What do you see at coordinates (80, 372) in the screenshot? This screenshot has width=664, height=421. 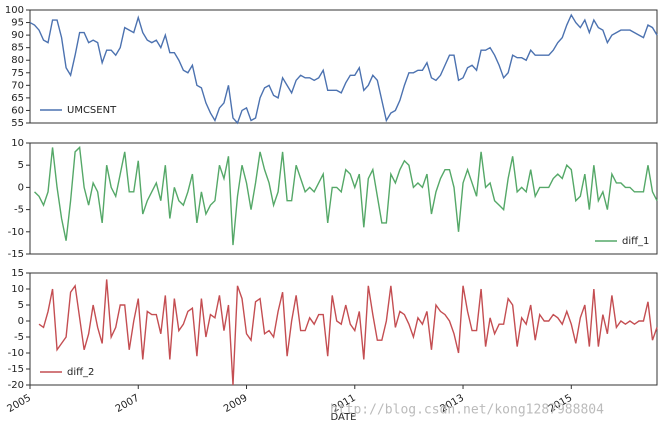 I see `legend-label: diff_2` at bounding box center [80, 372].